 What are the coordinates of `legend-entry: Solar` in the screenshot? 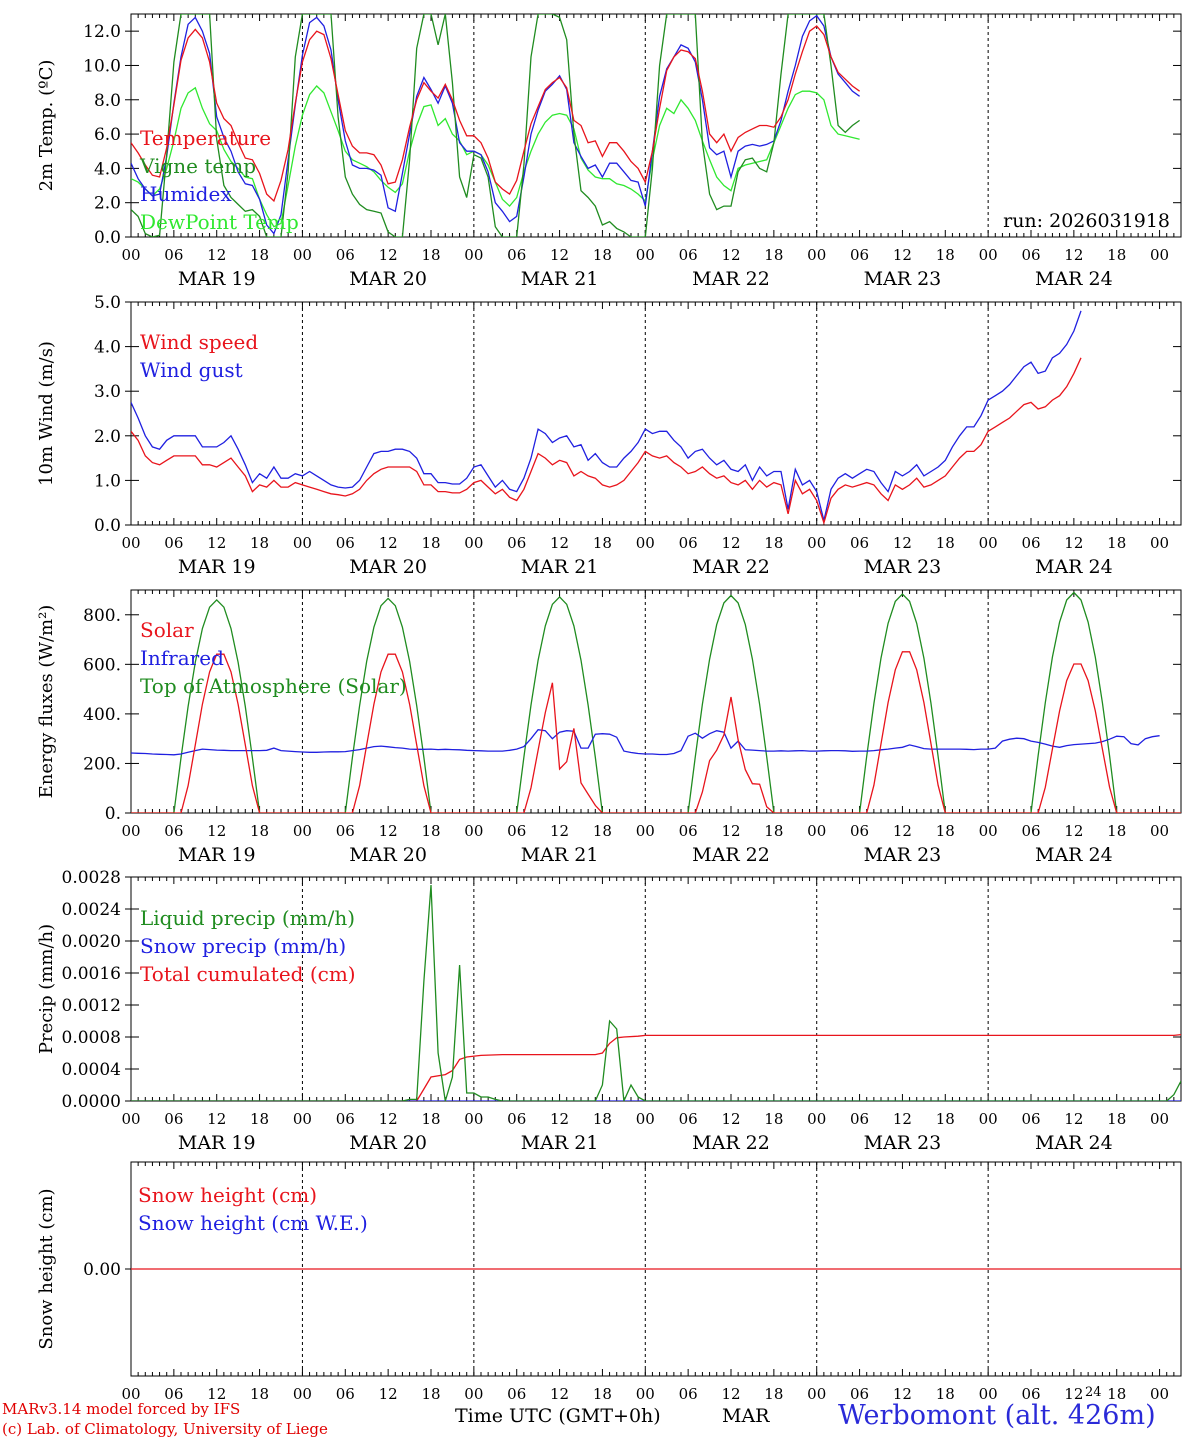 It's located at (167, 630).